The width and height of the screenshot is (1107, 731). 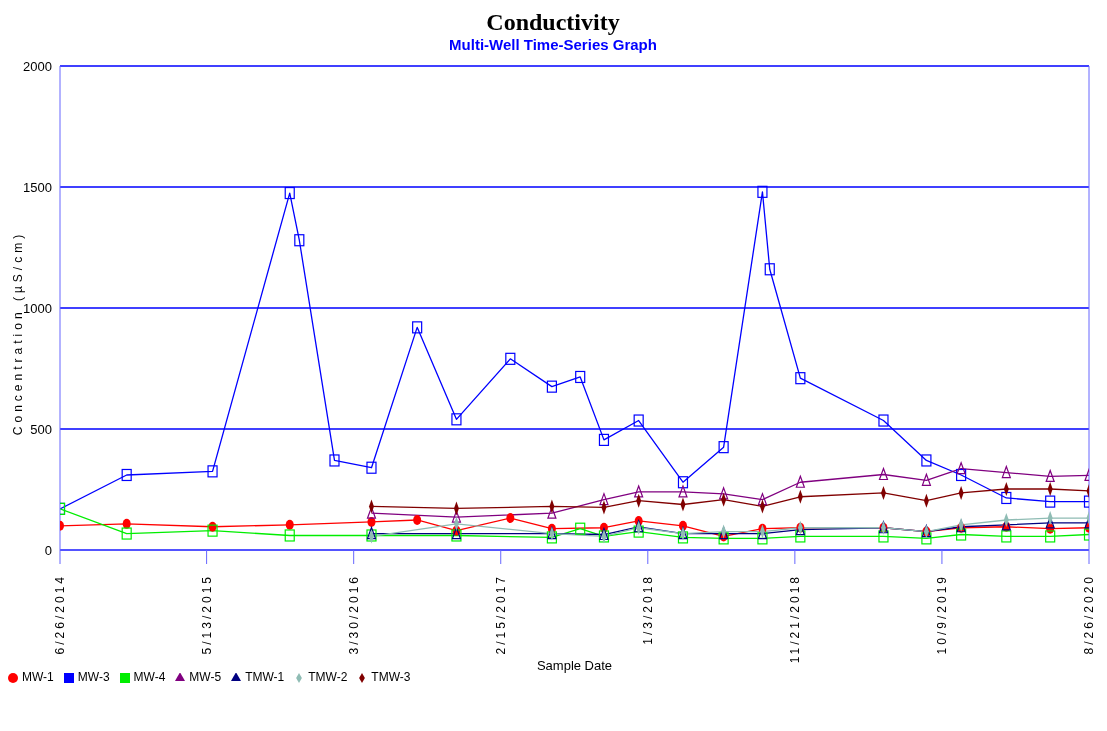 I want to click on x-tick-label: 11/21/2018, so click(x=794, y=619).